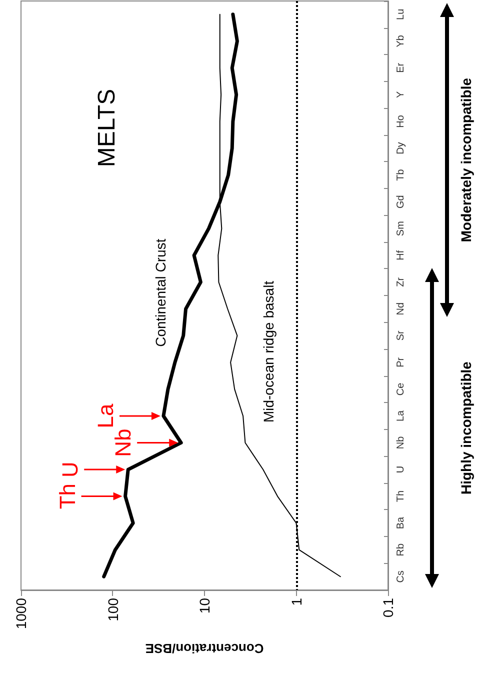 The width and height of the screenshot is (483, 686). What do you see at coordinates (401, 148) in the screenshot?
I see `y-tick-label: Dy` at bounding box center [401, 148].